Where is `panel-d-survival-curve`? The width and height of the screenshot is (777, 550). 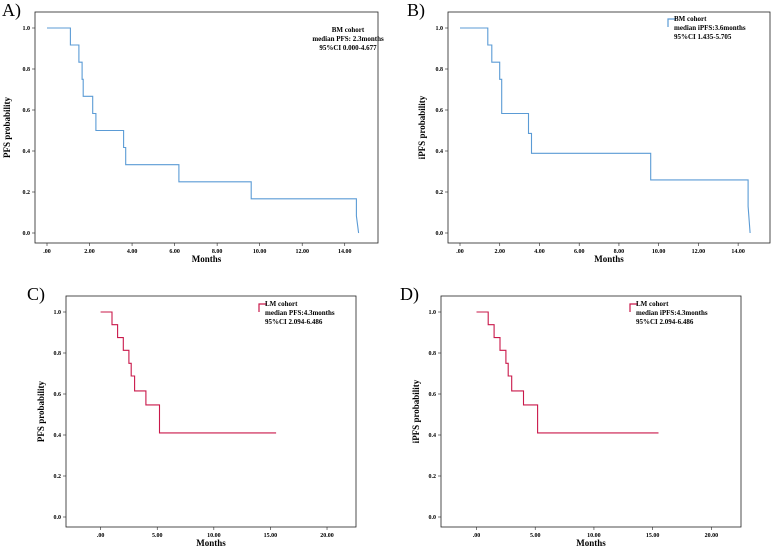 panel-d-survival-curve is located at coordinates (567, 372).